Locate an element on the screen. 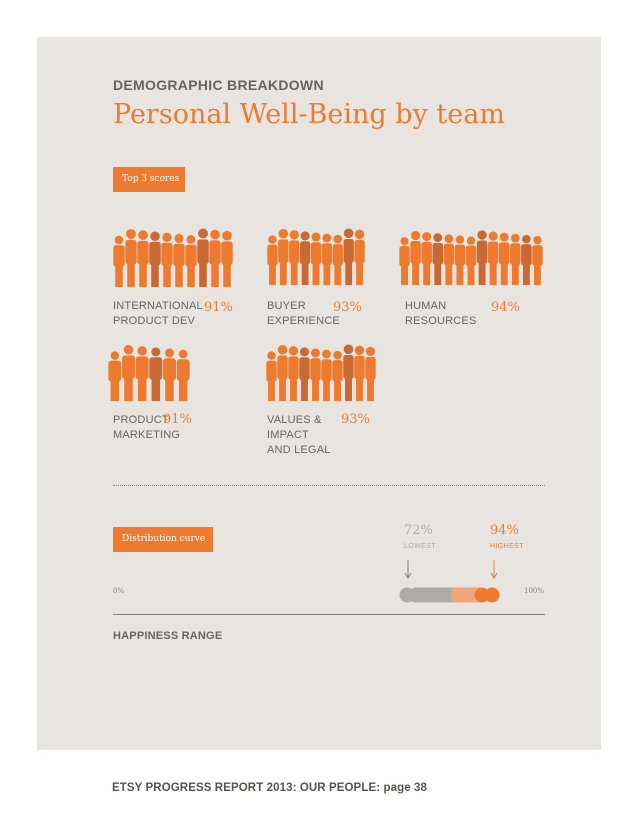 Image resolution: width=638 pixels, height=826 pixels. highest-value: 94% is located at coordinates (504, 530).